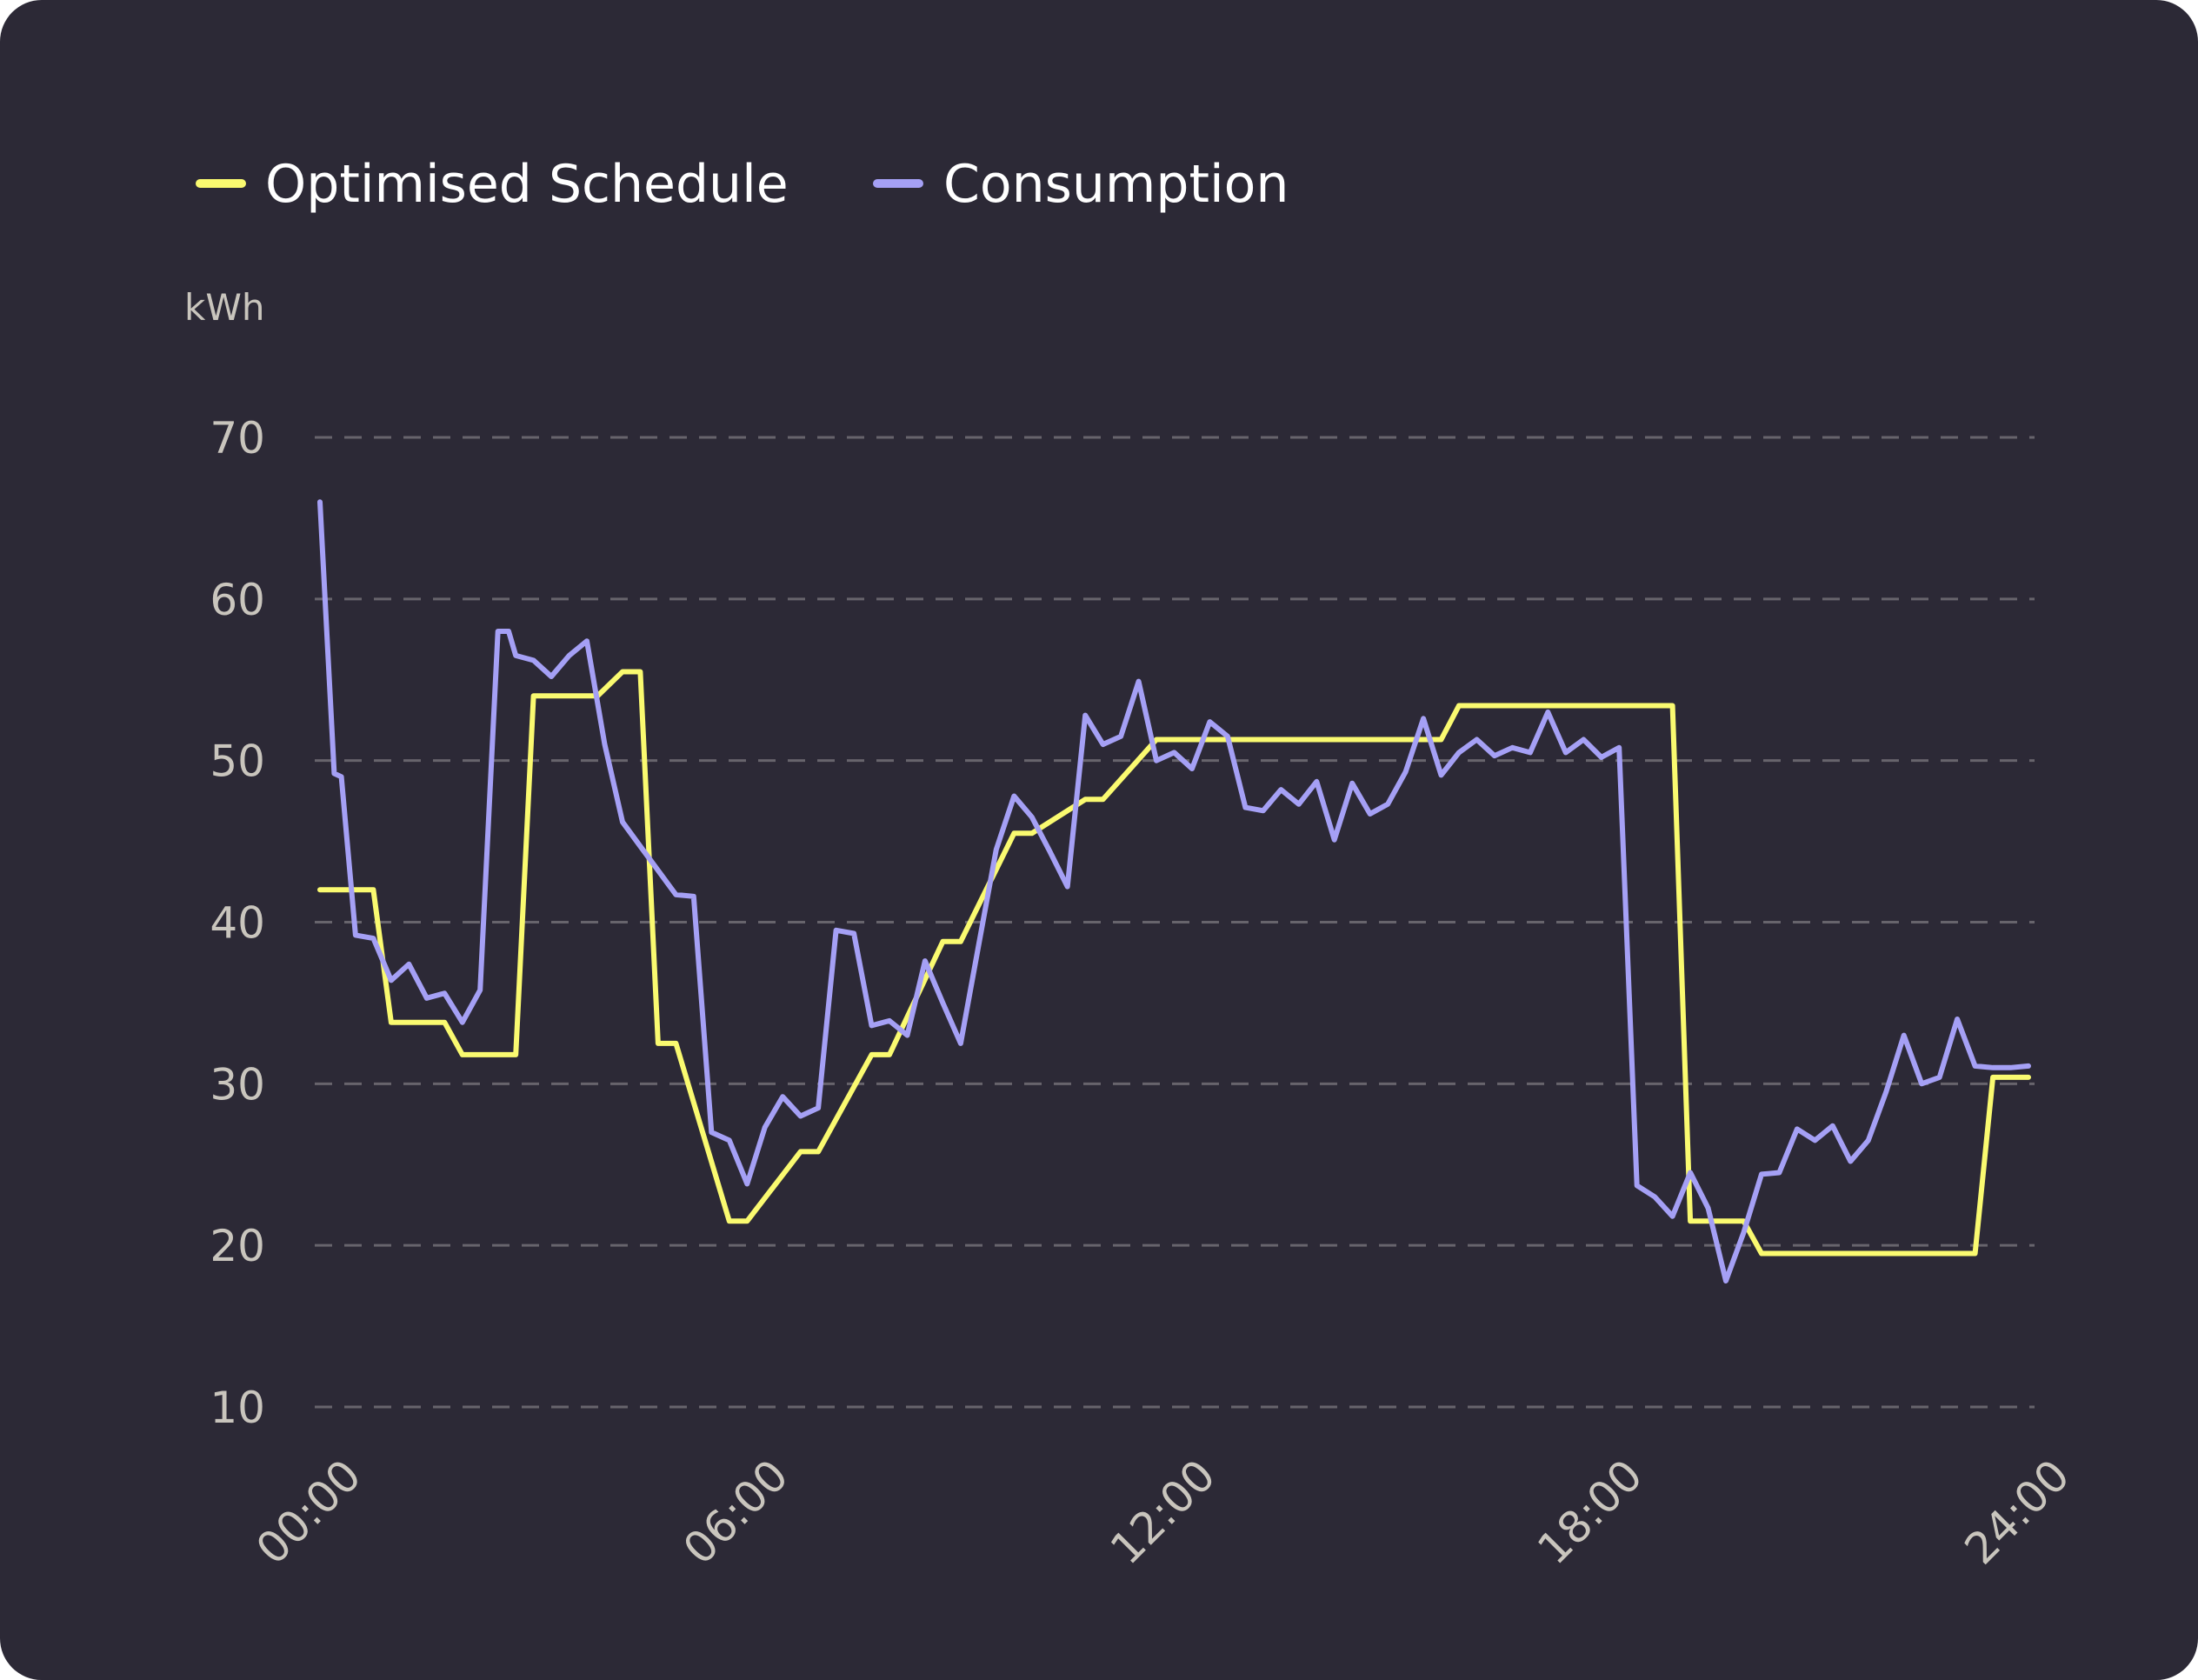 This screenshot has height=1680, width=2198. Describe the element at coordinates (237, 1246) in the screenshot. I see `y-tick-label: 20` at that location.